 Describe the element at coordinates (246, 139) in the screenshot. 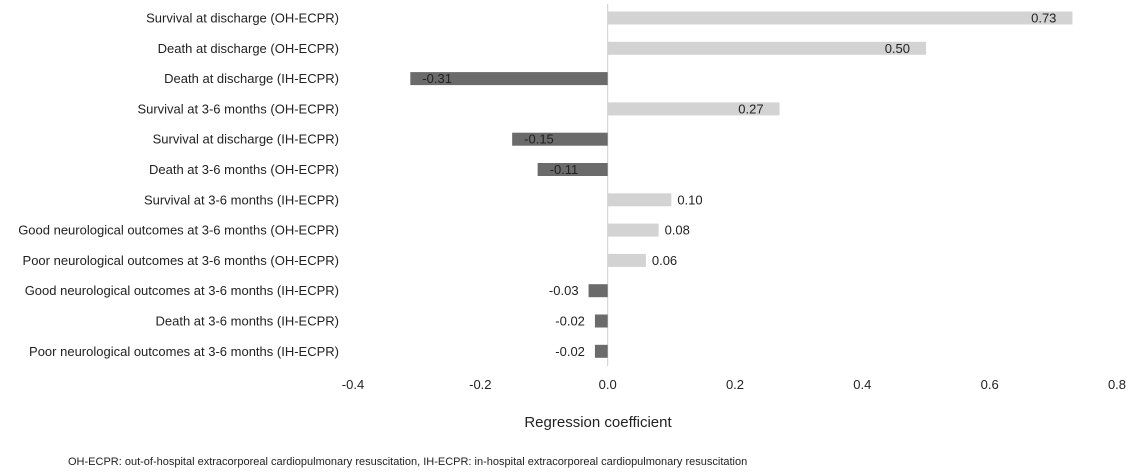

I see `category-label: Survival at discharge (IH-ECPR)` at that location.